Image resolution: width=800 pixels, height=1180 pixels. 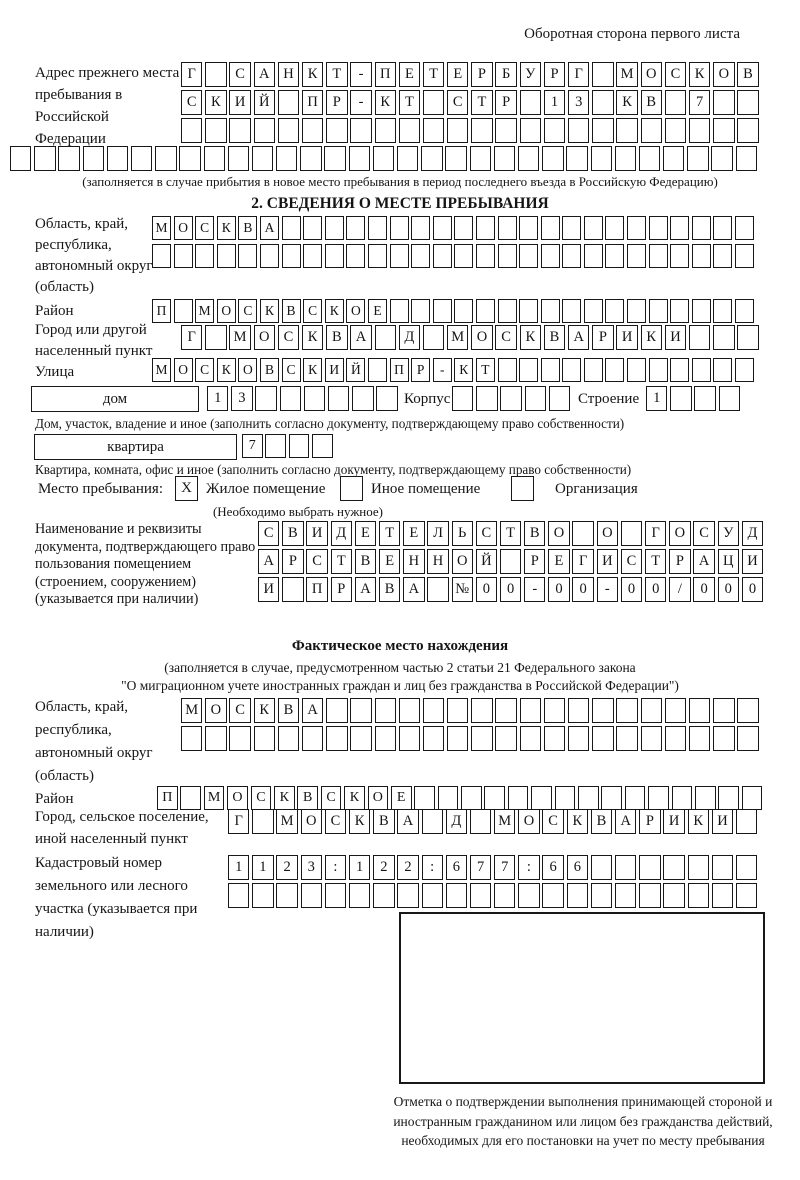 What do you see at coordinates (334, 370) in the screenshot?
I see `char-cell: И` at bounding box center [334, 370].